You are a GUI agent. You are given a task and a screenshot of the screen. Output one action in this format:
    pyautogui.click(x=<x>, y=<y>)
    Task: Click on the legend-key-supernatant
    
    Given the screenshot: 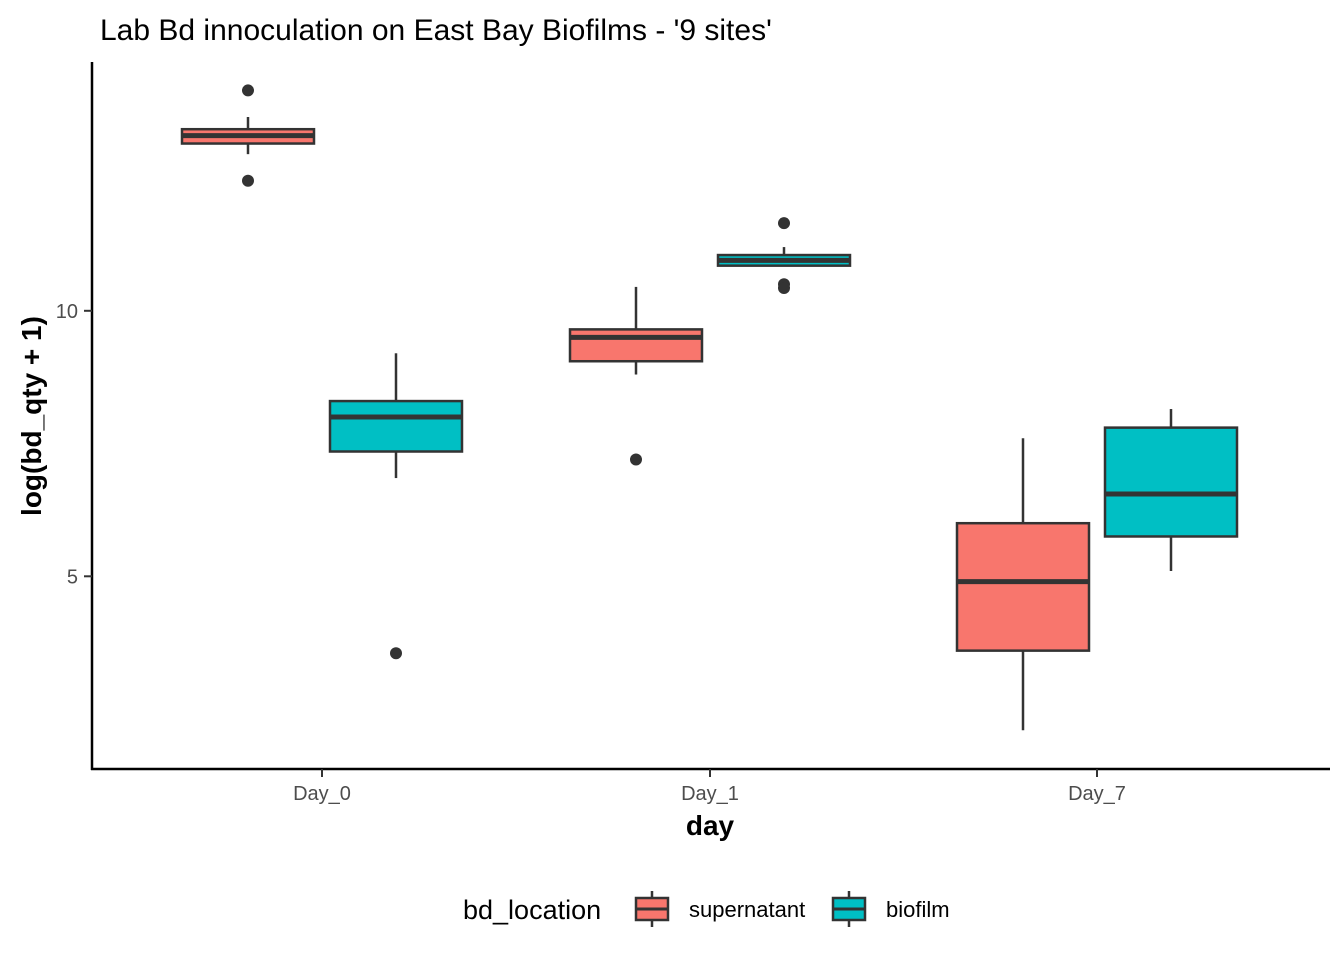 What is the action you would take?
    pyautogui.click(x=652, y=909)
    